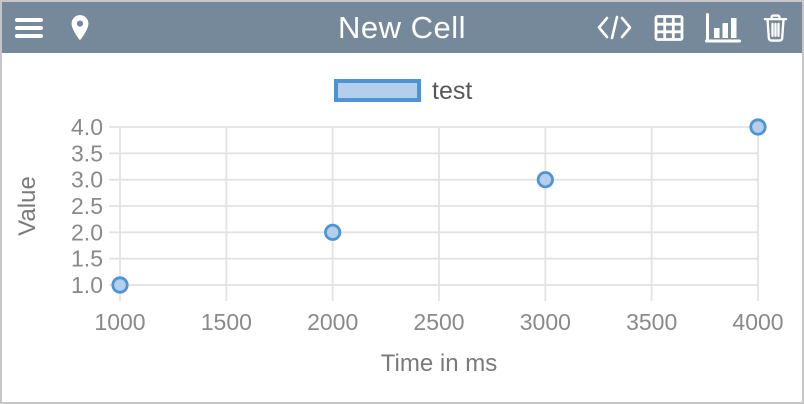  What do you see at coordinates (452, 91) in the screenshot?
I see `legend-label: test` at bounding box center [452, 91].